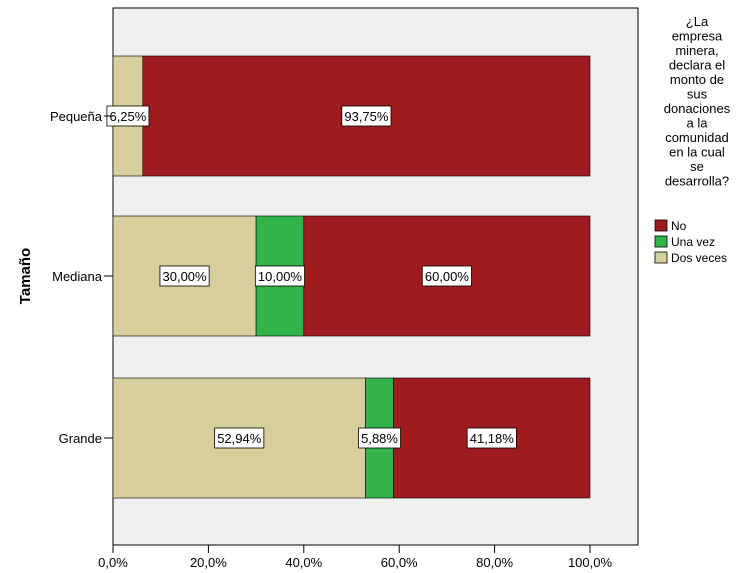 This screenshot has width=744, height=573. What do you see at coordinates (113, 562) in the screenshot?
I see `x-tick-label: 0,0%` at bounding box center [113, 562].